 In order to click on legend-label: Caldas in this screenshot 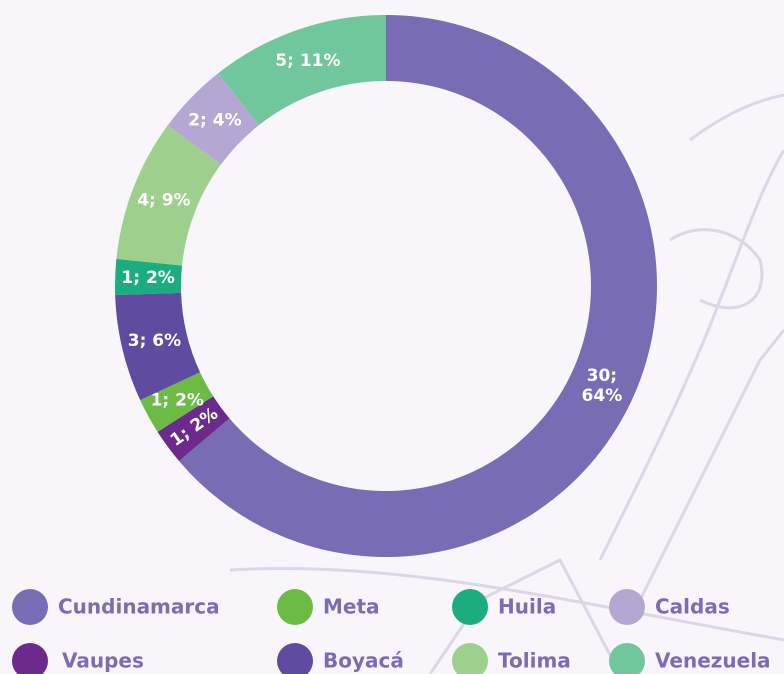, I will do `click(692, 607)`.